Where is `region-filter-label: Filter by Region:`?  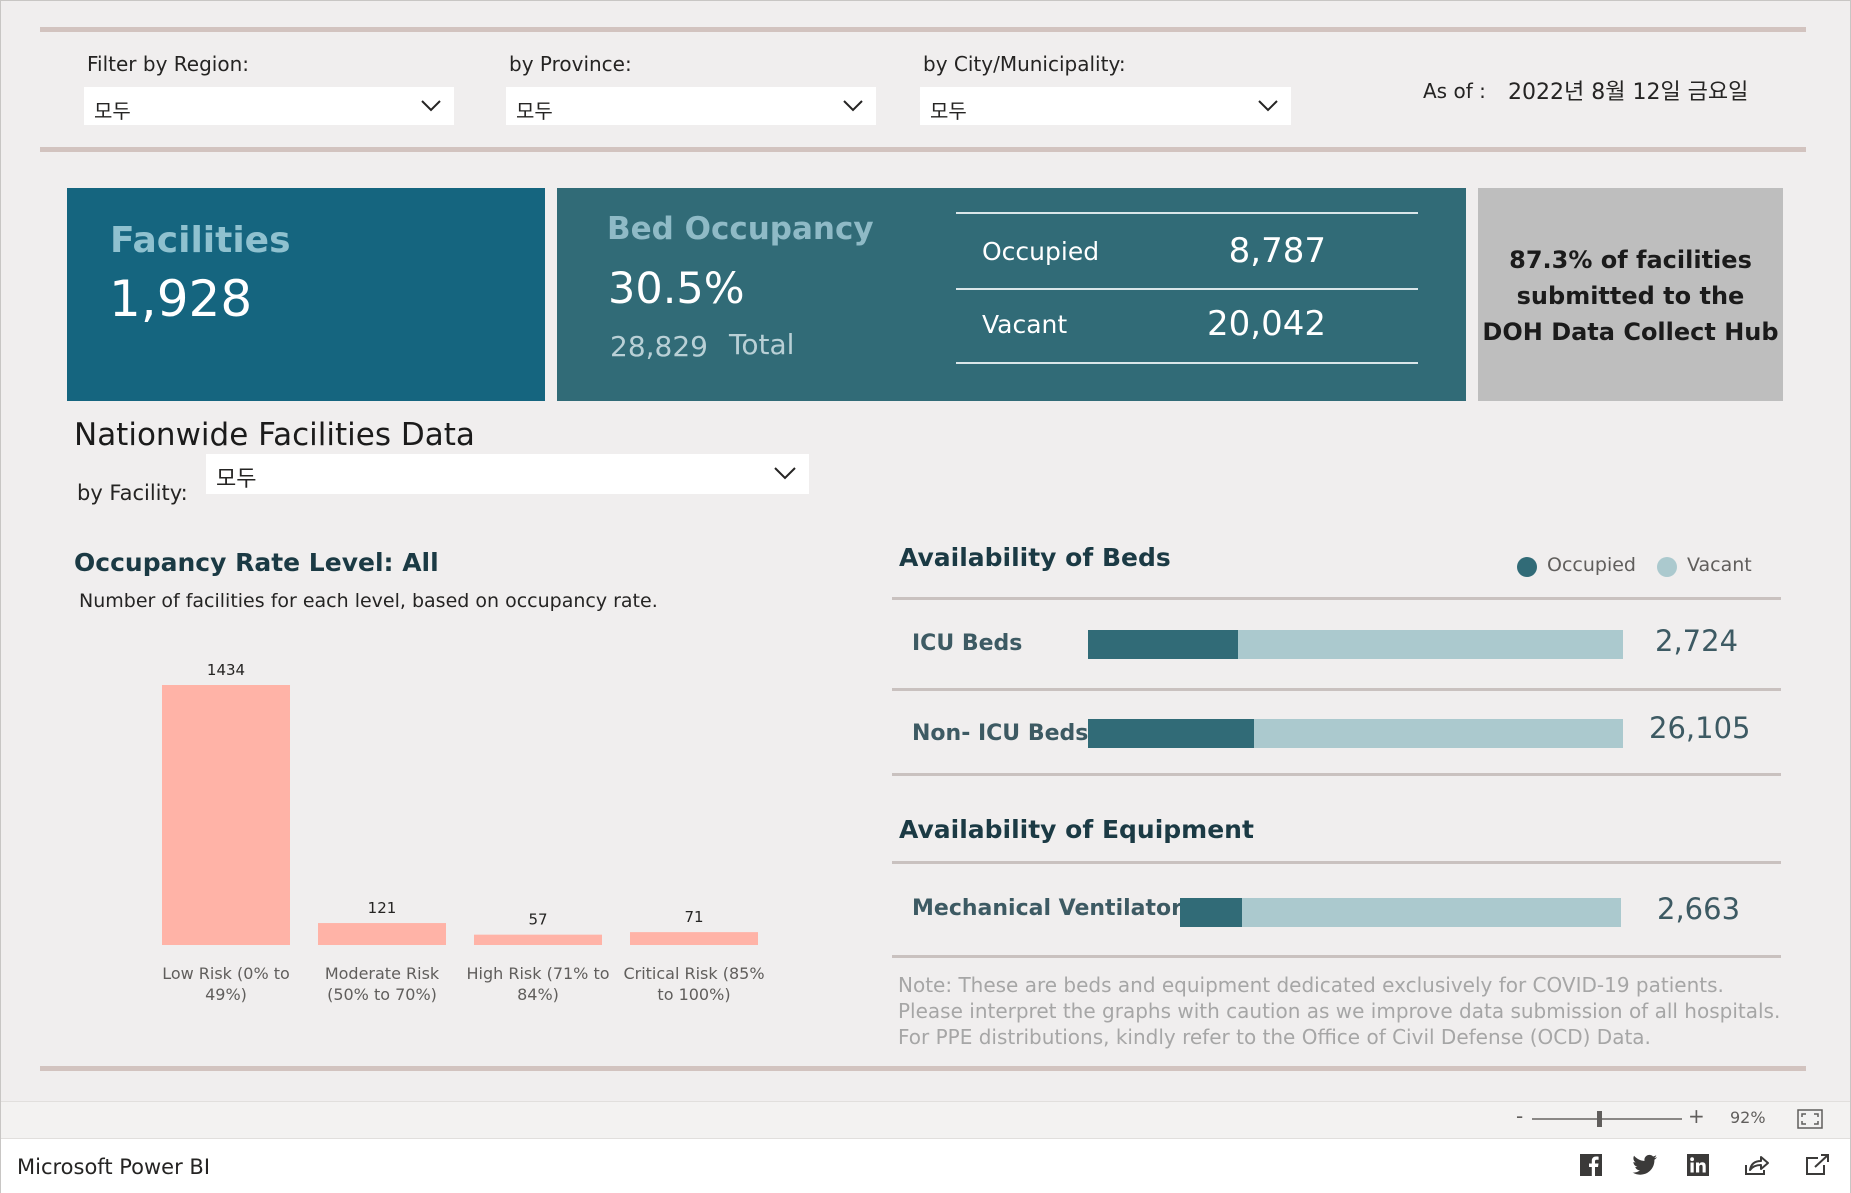 region-filter-label: Filter by Region: is located at coordinates (168, 64).